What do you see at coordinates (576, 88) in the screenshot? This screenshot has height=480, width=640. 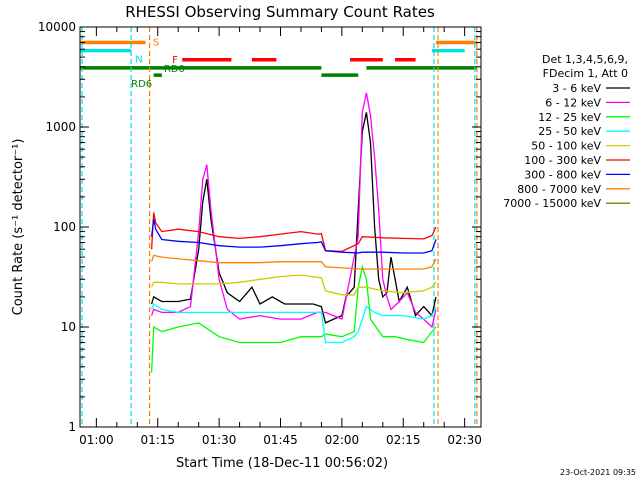 I see `legend-label: 3 - 6 keV` at bounding box center [576, 88].